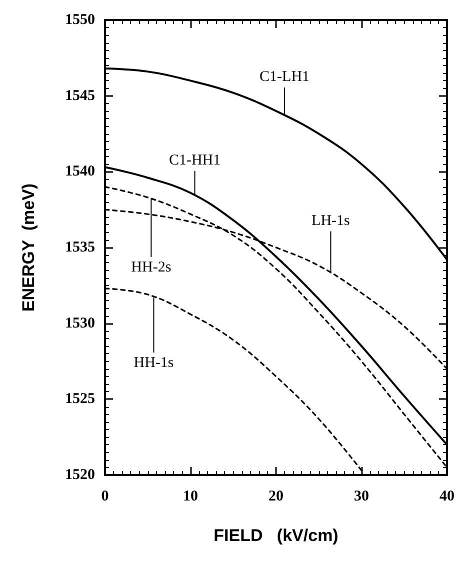  Describe the element at coordinates (80, 20) in the screenshot. I see `y-tick-label: 1550` at that location.